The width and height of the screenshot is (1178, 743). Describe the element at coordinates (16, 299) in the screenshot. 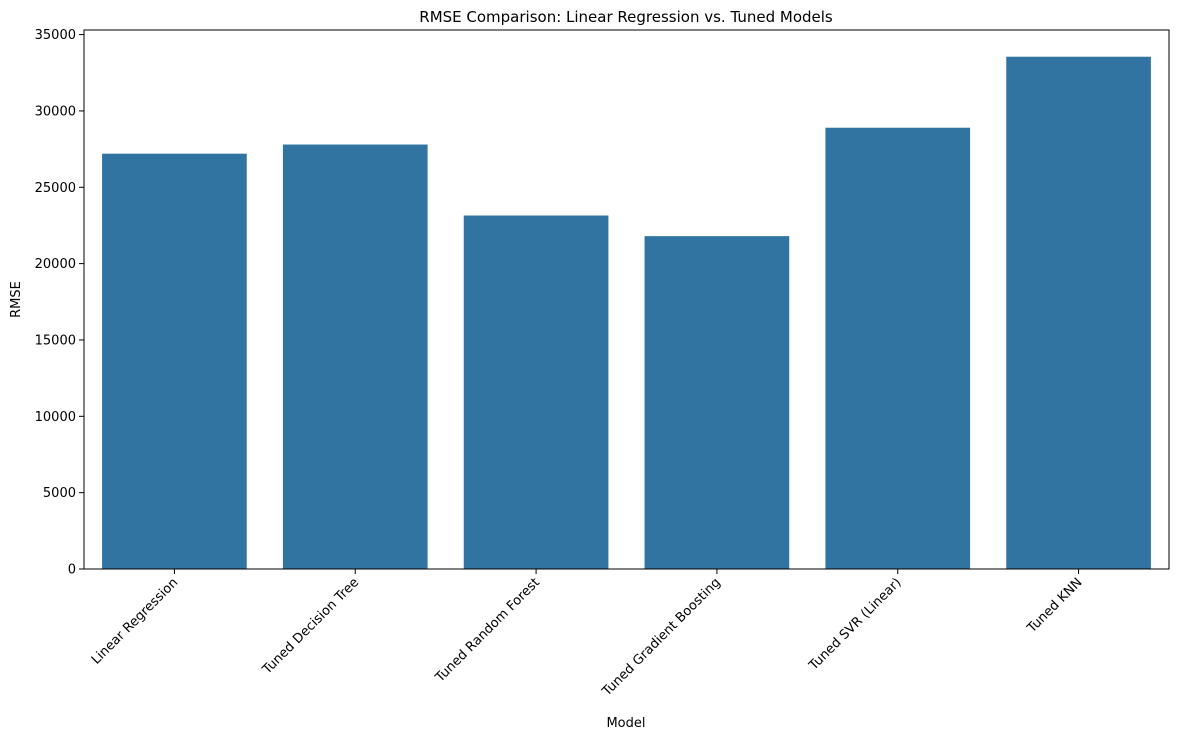

I see `y-axis-label: RMSE` at that location.